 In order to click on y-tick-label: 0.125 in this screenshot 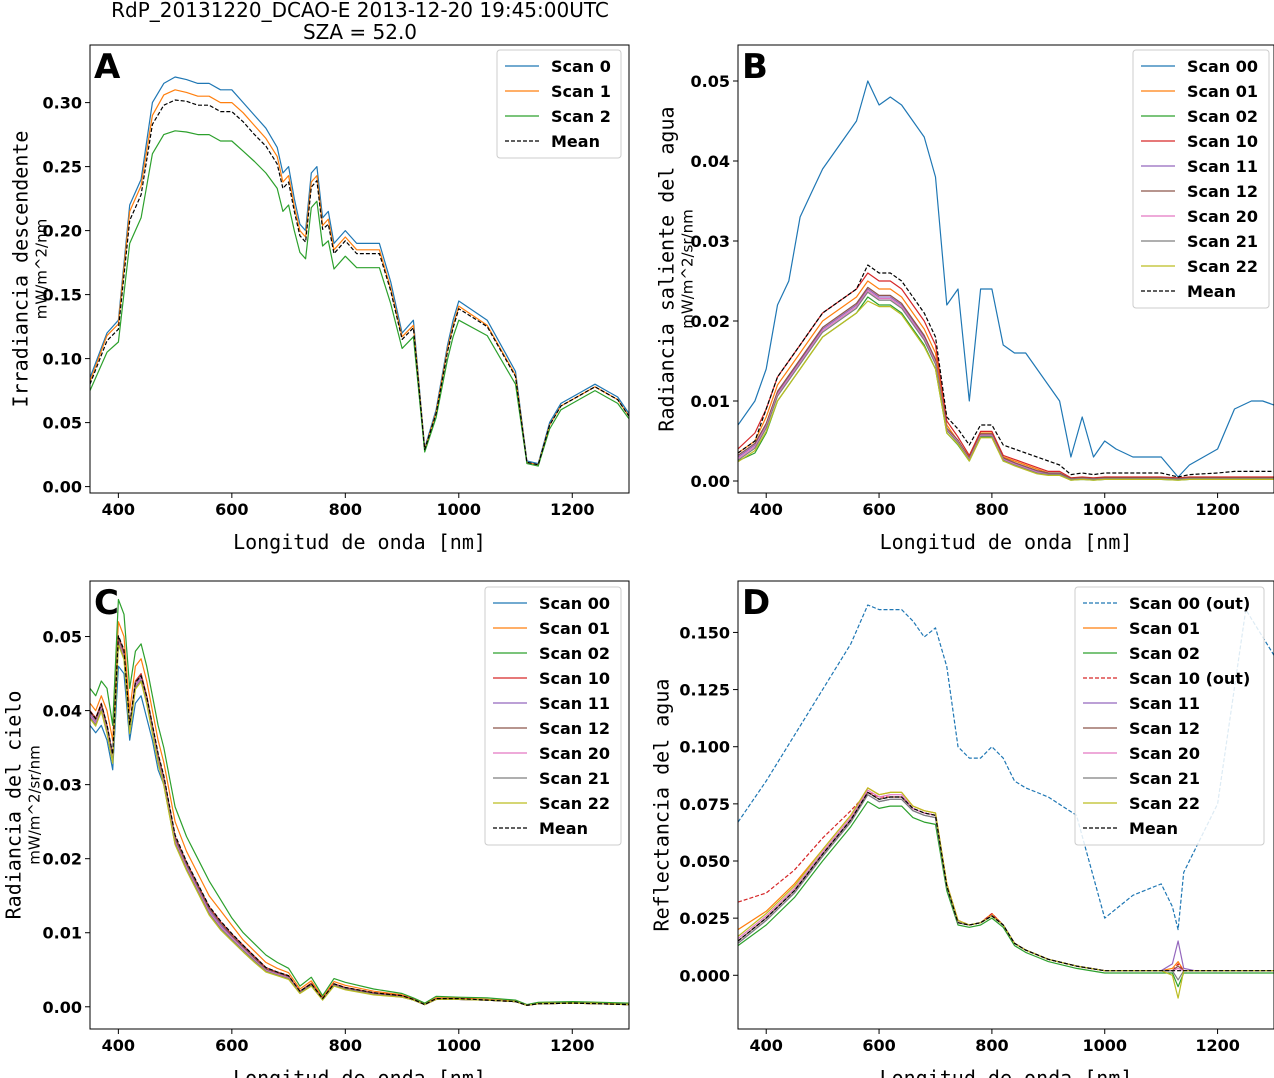, I will do `click(704, 690)`.